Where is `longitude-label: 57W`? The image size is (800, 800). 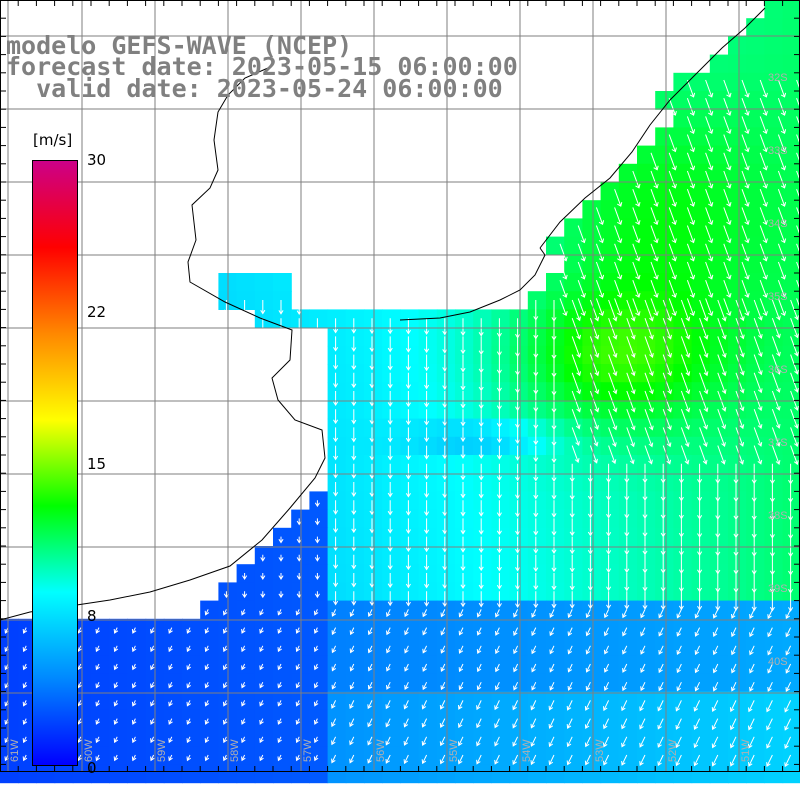 longitude-label: 57W is located at coordinates (308, 750).